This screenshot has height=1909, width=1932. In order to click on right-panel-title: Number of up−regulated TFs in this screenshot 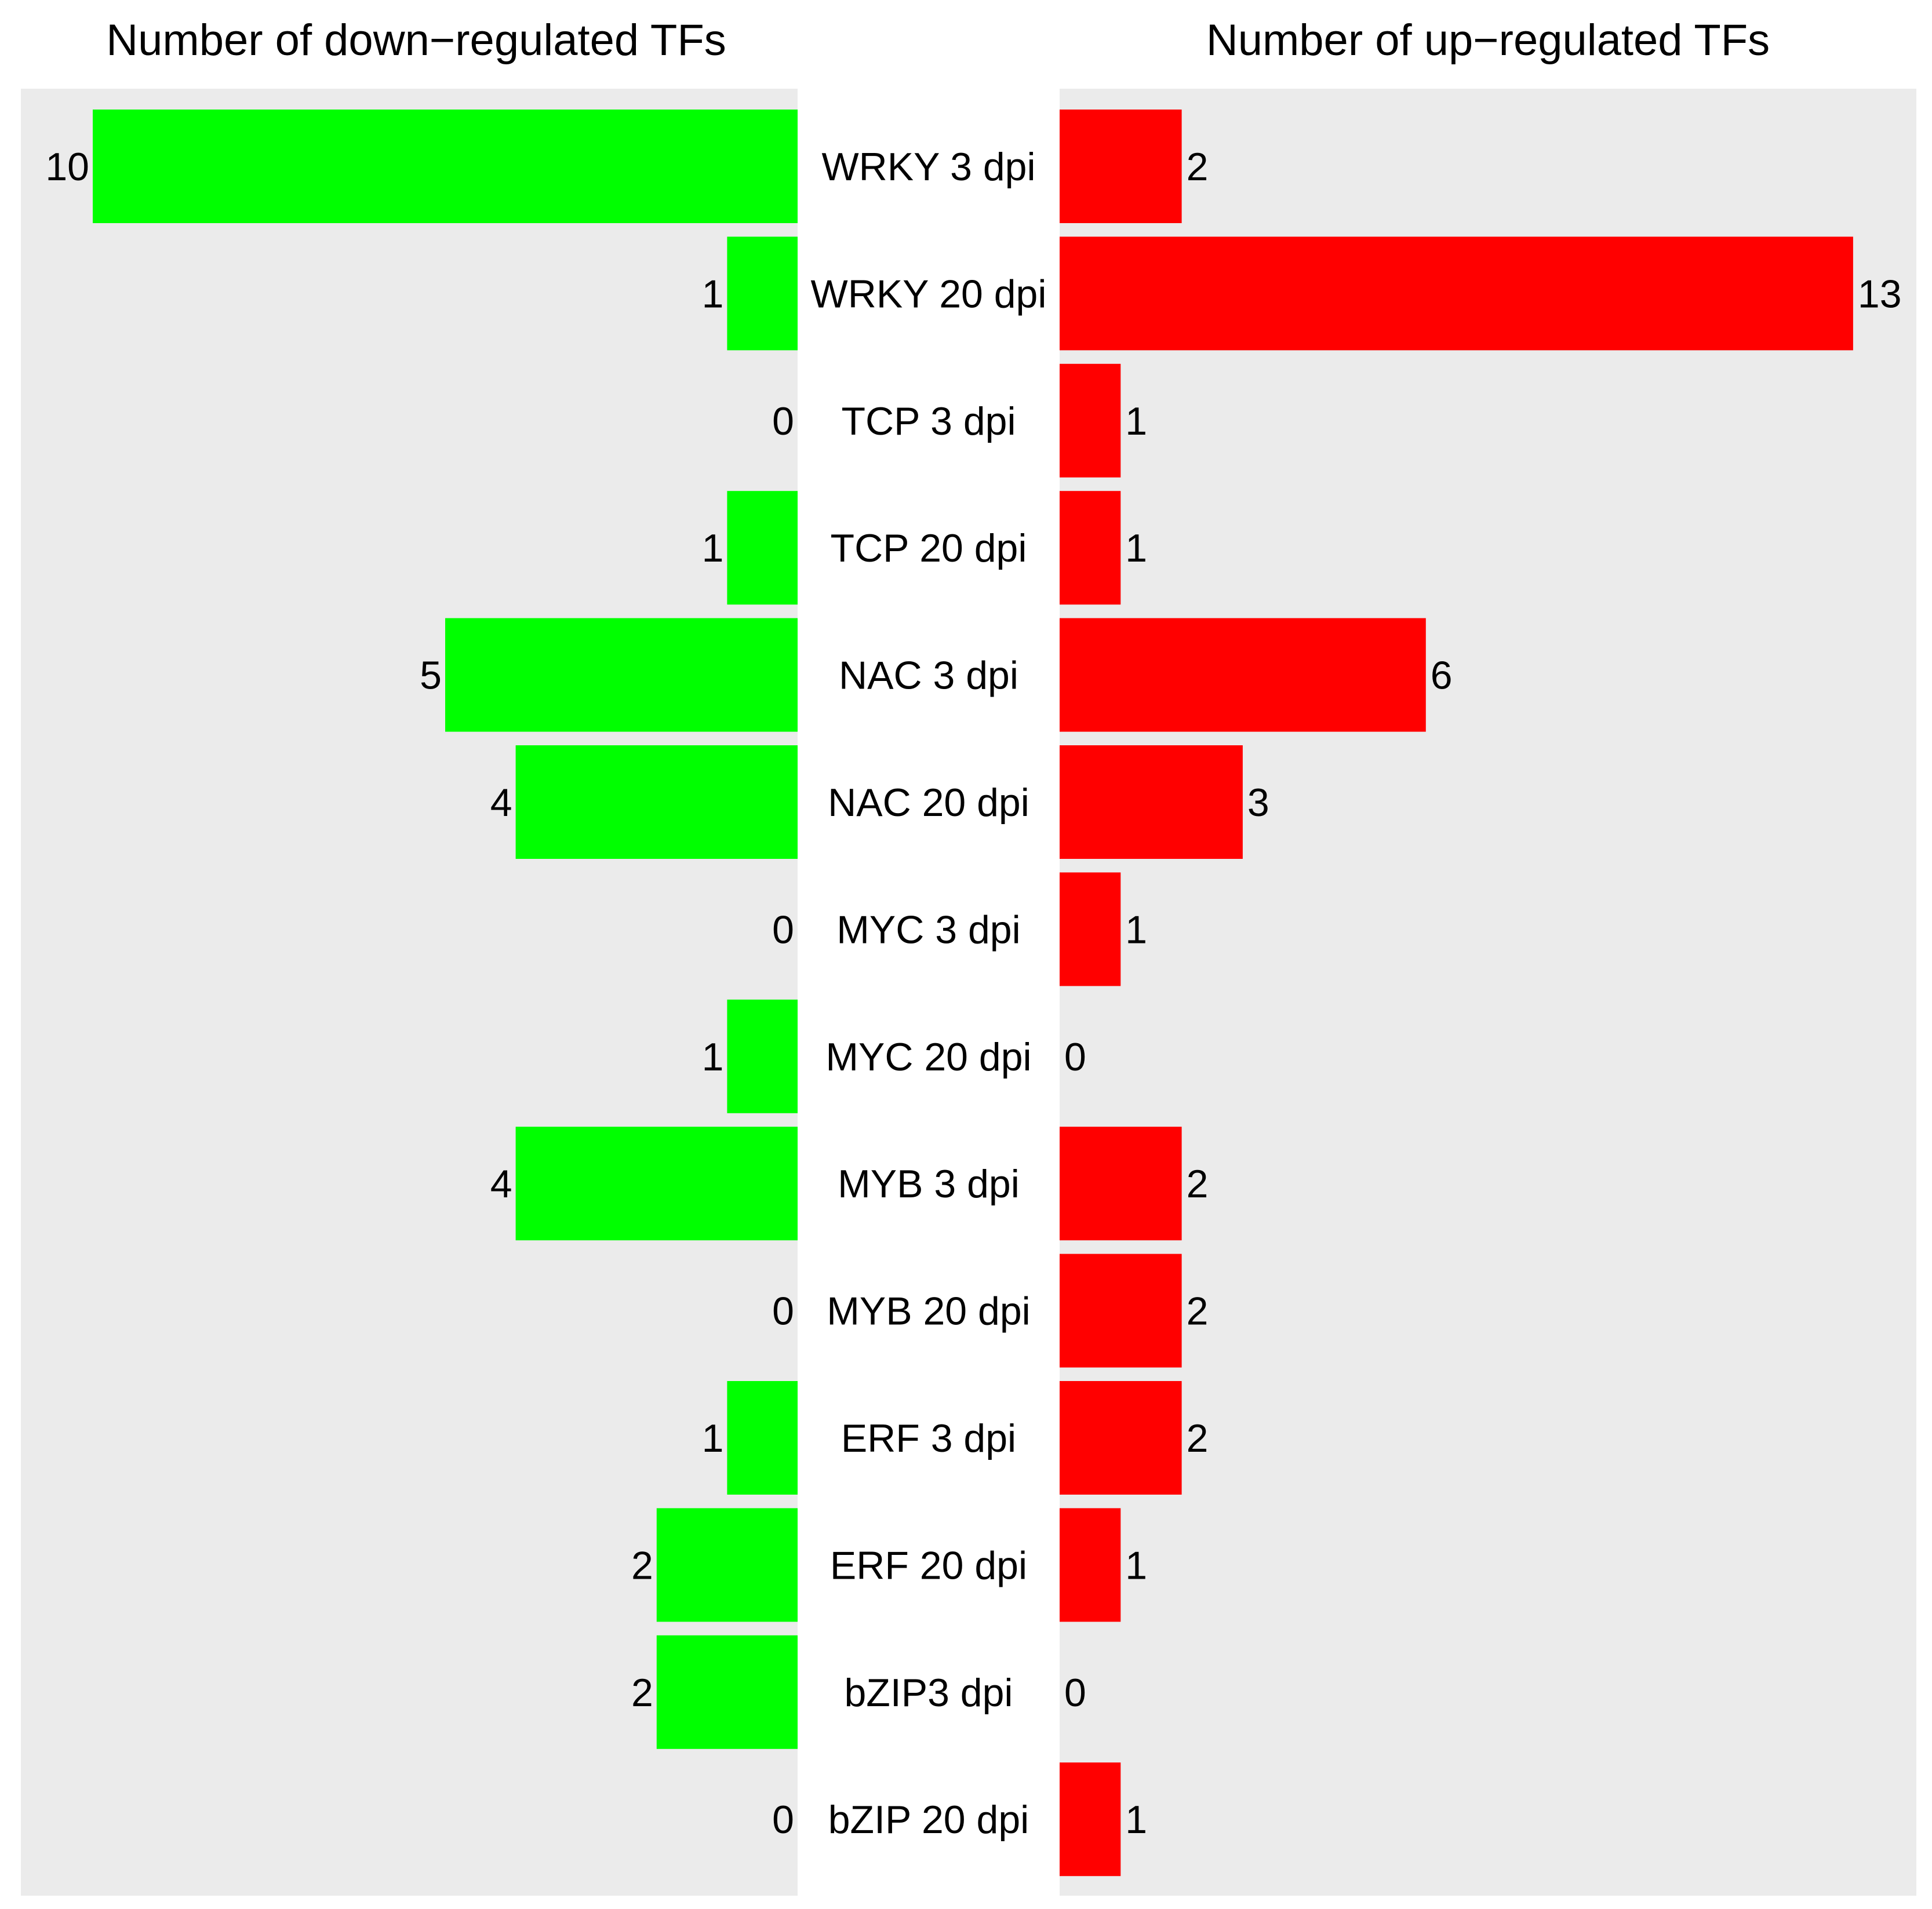, I will do `click(1488, 41)`.